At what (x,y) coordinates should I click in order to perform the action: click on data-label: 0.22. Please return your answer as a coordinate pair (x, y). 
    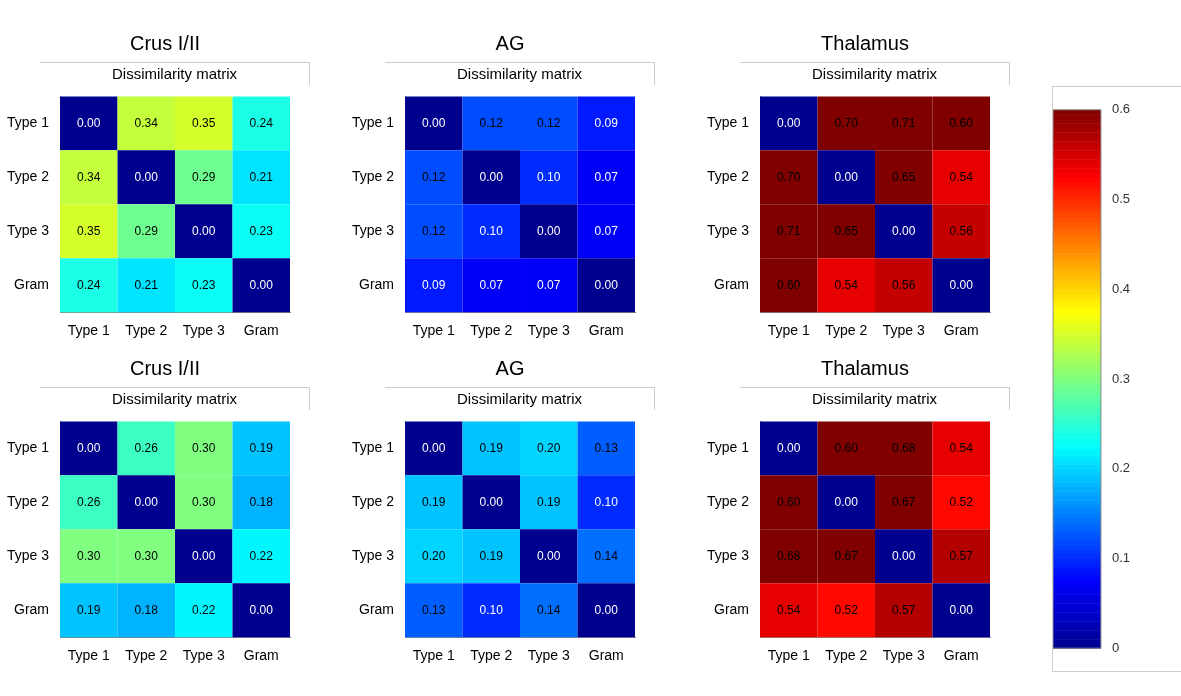
    Looking at the image, I should click on (261, 555).